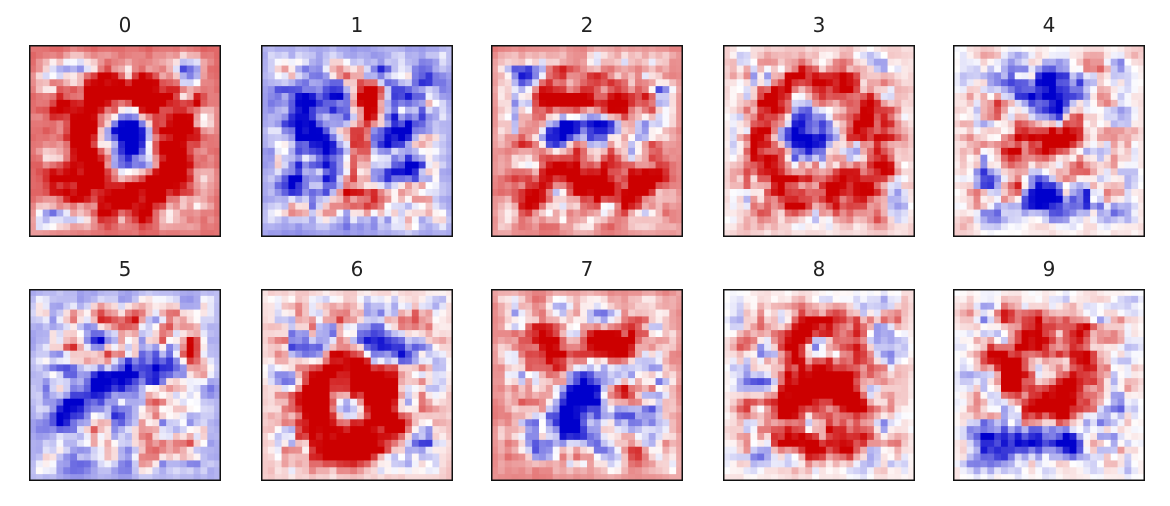 This screenshot has height=506, width=1170. Describe the element at coordinates (357, 125) in the screenshot. I see `heatmap-panel-1: 1` at that location.